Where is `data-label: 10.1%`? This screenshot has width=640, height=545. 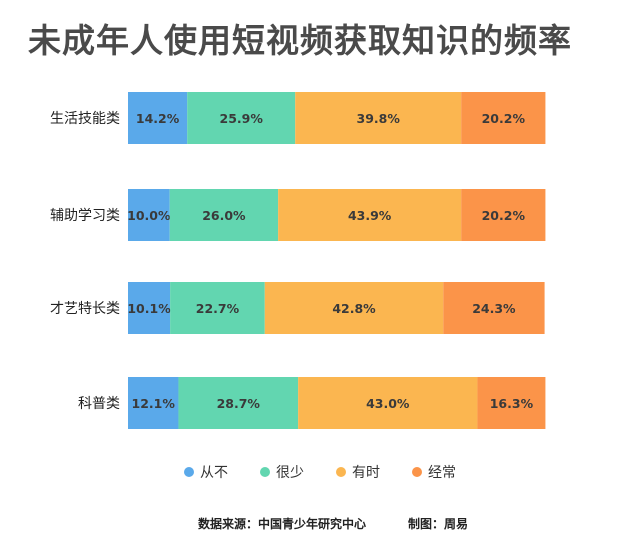 data-label: 10.1% is located at coordinates (149, 308).